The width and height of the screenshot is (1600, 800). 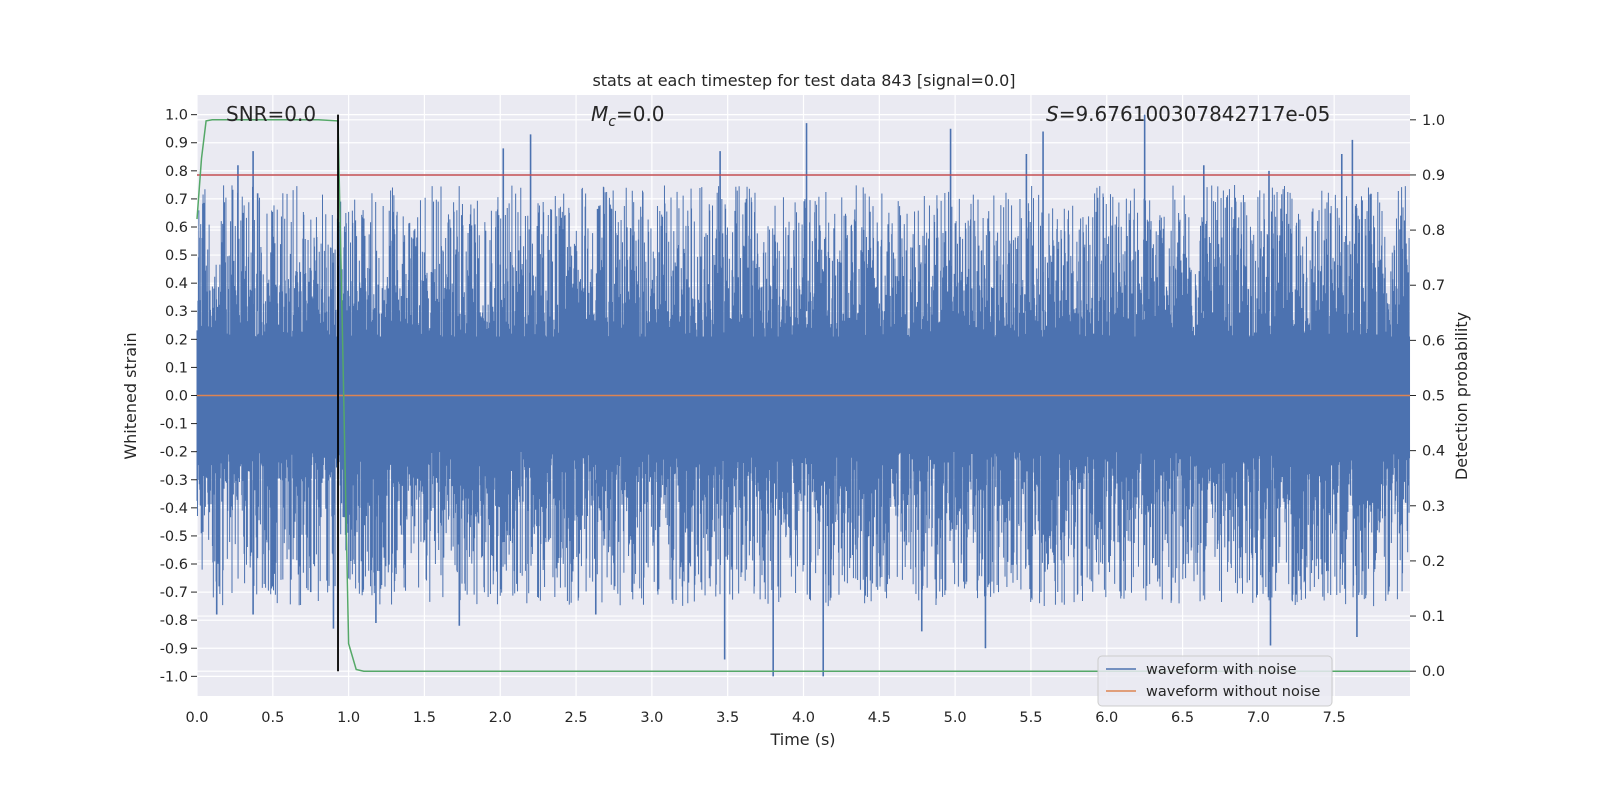 What do you see at coordinates (1433, 617) in the screenshot?
I see `y-right-tick-label: 0.1` at bounding box center [1433, 617].